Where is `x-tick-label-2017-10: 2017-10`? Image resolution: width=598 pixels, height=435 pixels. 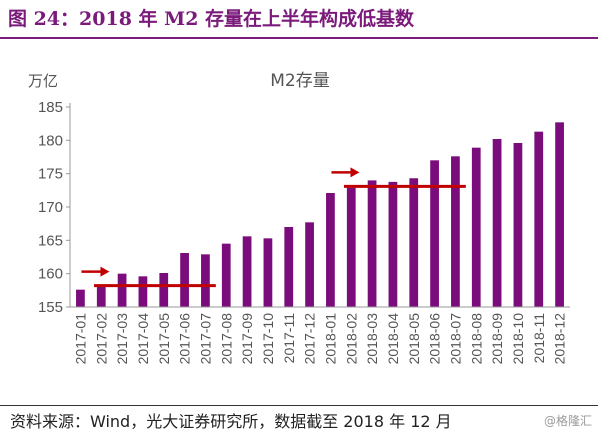
x-tick-label-2017-10: 2017-10 is located at coordinates (268, 339).